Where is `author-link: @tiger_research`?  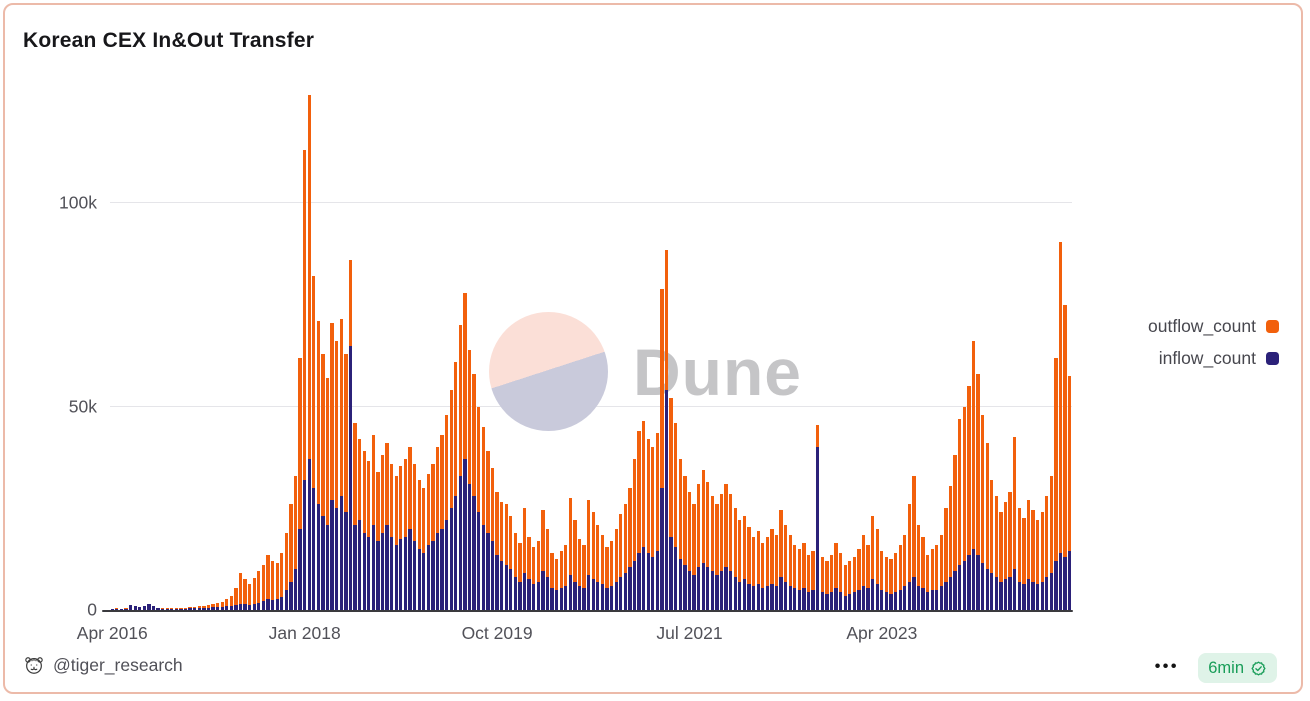
author-link: @tiger_research is located at coordinates (103, 665).